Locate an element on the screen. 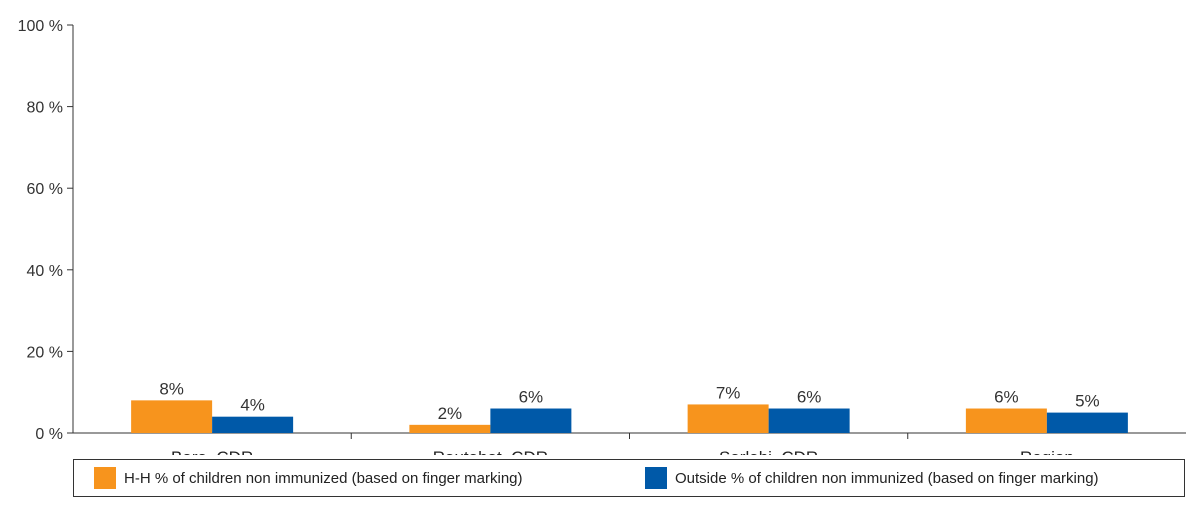  y-tick-label: 20 % is located at coordinates (45, 352).